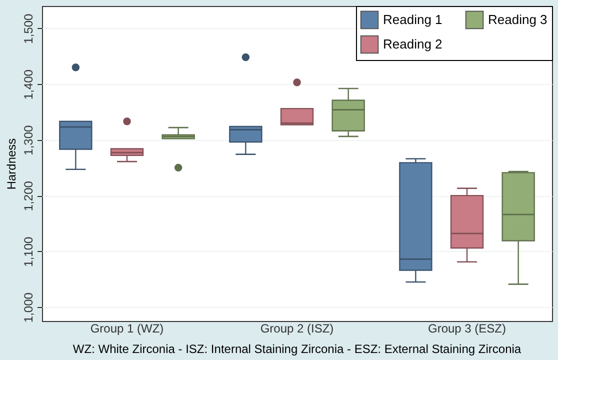 This screenshot has width=613, height=417. I want to click on y-axis-title: Hardness, so click(11, 164).